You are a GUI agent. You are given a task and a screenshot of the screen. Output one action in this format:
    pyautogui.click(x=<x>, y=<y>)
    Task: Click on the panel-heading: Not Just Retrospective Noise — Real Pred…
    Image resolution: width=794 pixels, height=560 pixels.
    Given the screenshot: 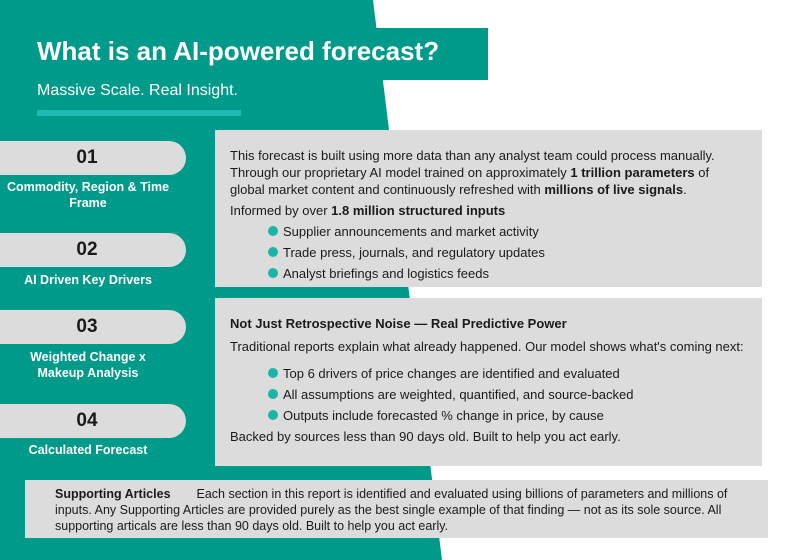 What is the action you would take?
    pyautogui.click(x=398, y=323)
    